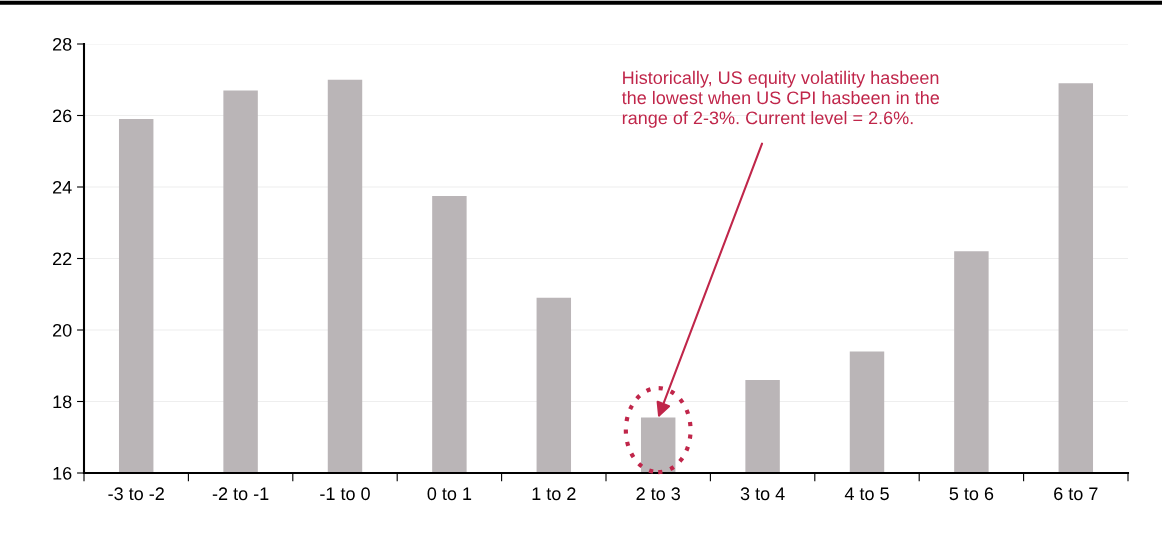  I want to click on x-tick-label: 1 to 2, so click(554, 494).